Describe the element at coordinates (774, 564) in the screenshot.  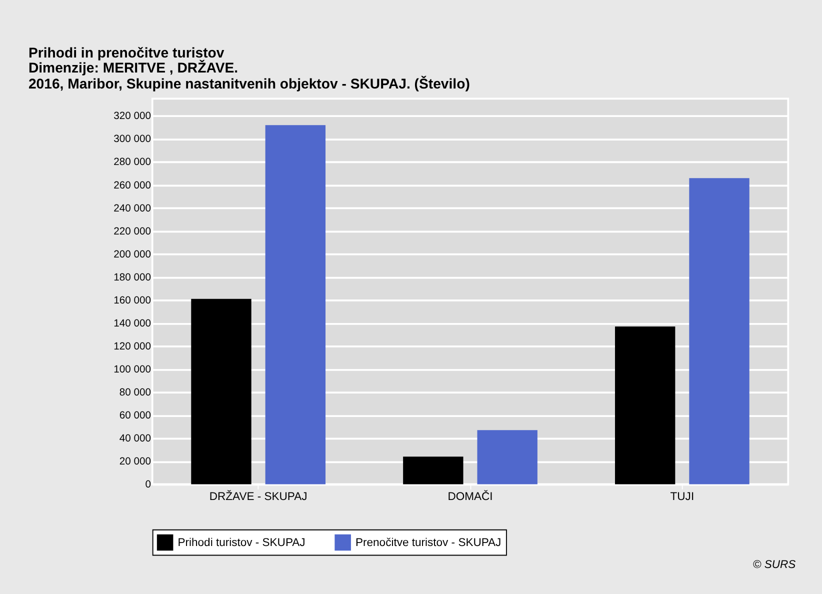
I see `text: © SURS` at that location.